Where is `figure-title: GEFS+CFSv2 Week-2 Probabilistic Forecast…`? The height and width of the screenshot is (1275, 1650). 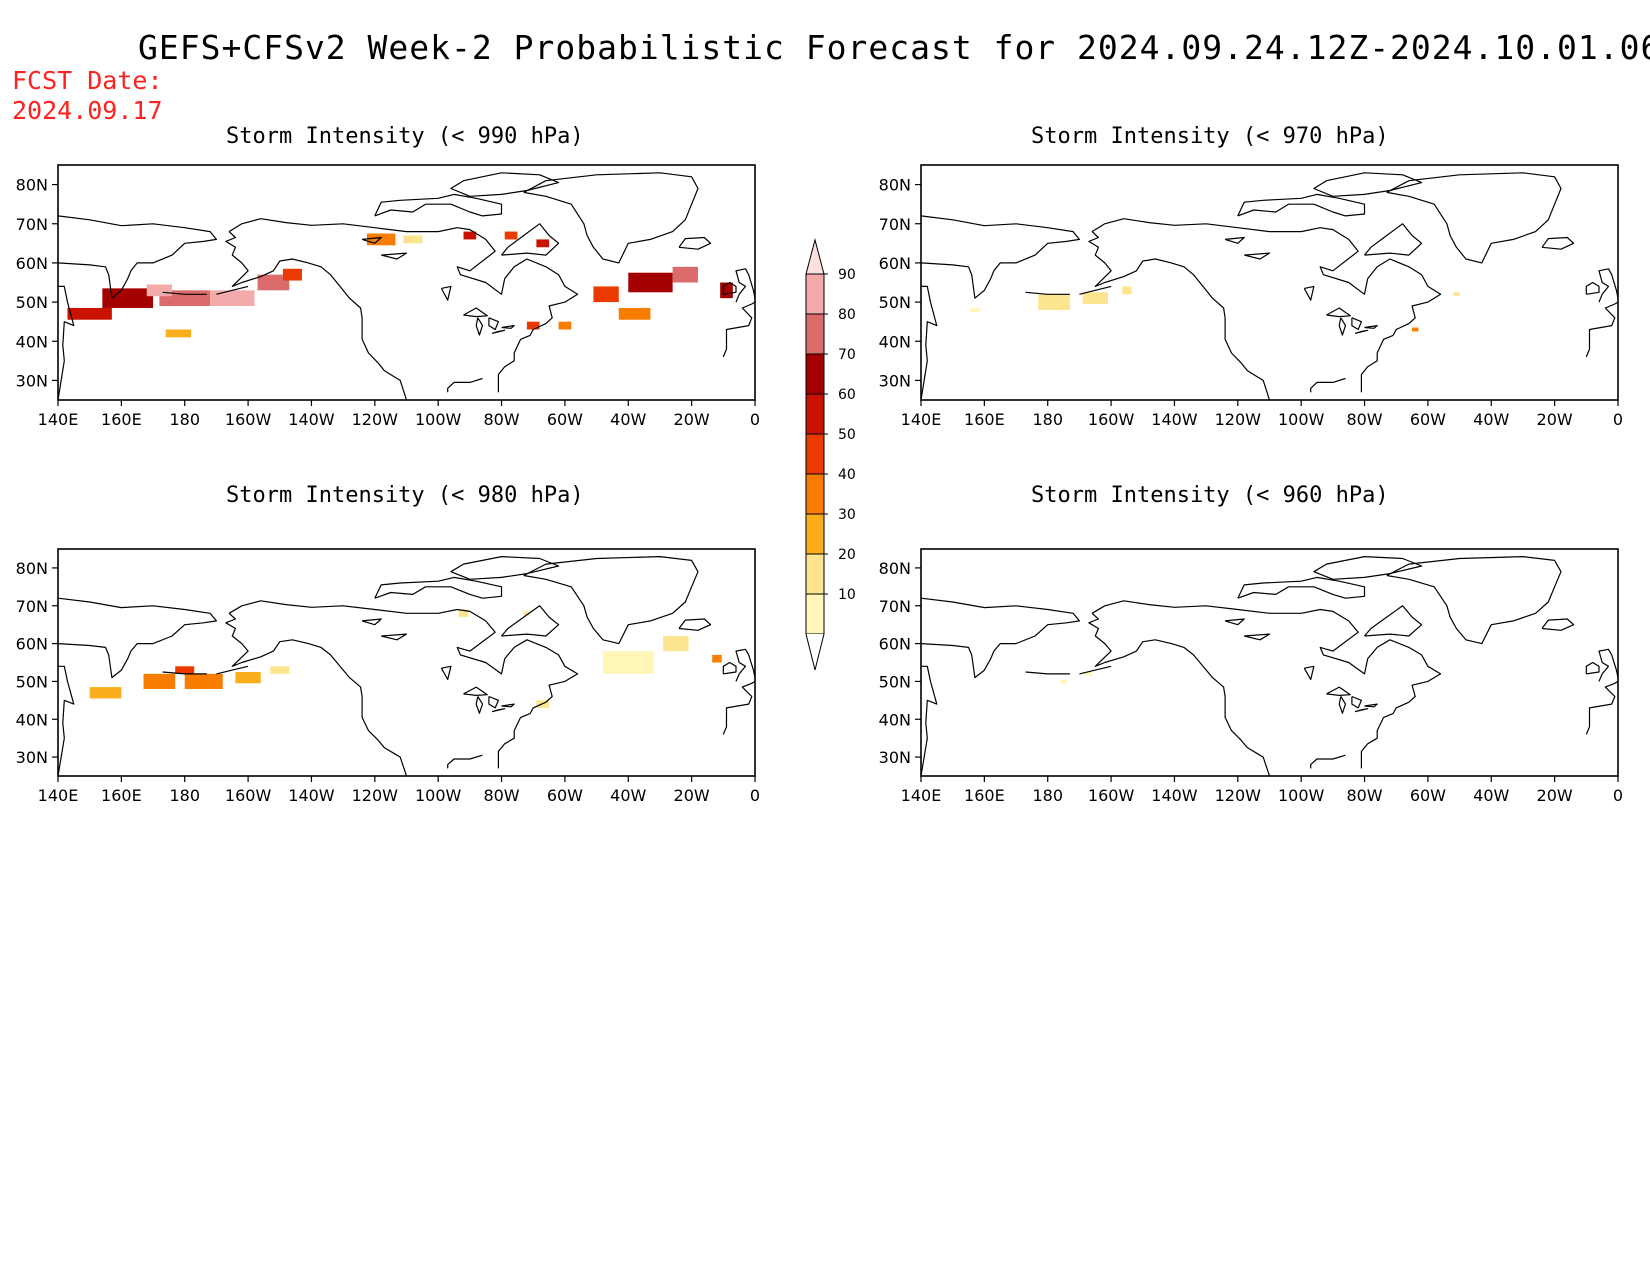 figure-title: GEFS+CFSv2 Week-2 Probabilistic Forecast… is located at coordinates (894, 47).